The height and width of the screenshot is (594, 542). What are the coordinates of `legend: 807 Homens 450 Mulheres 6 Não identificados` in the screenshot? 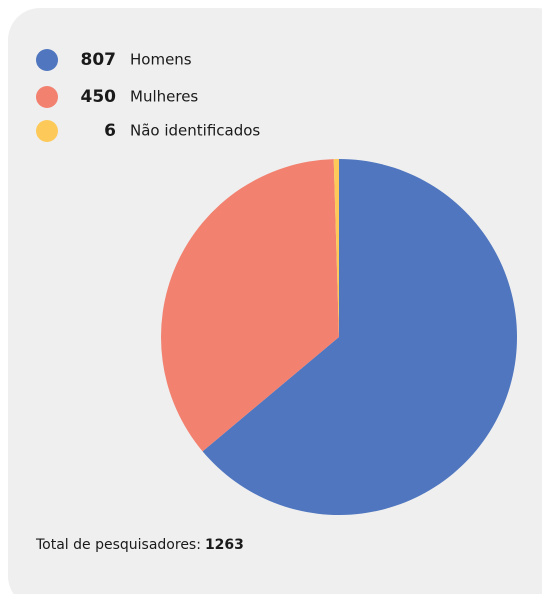 It's located at (148, 95).